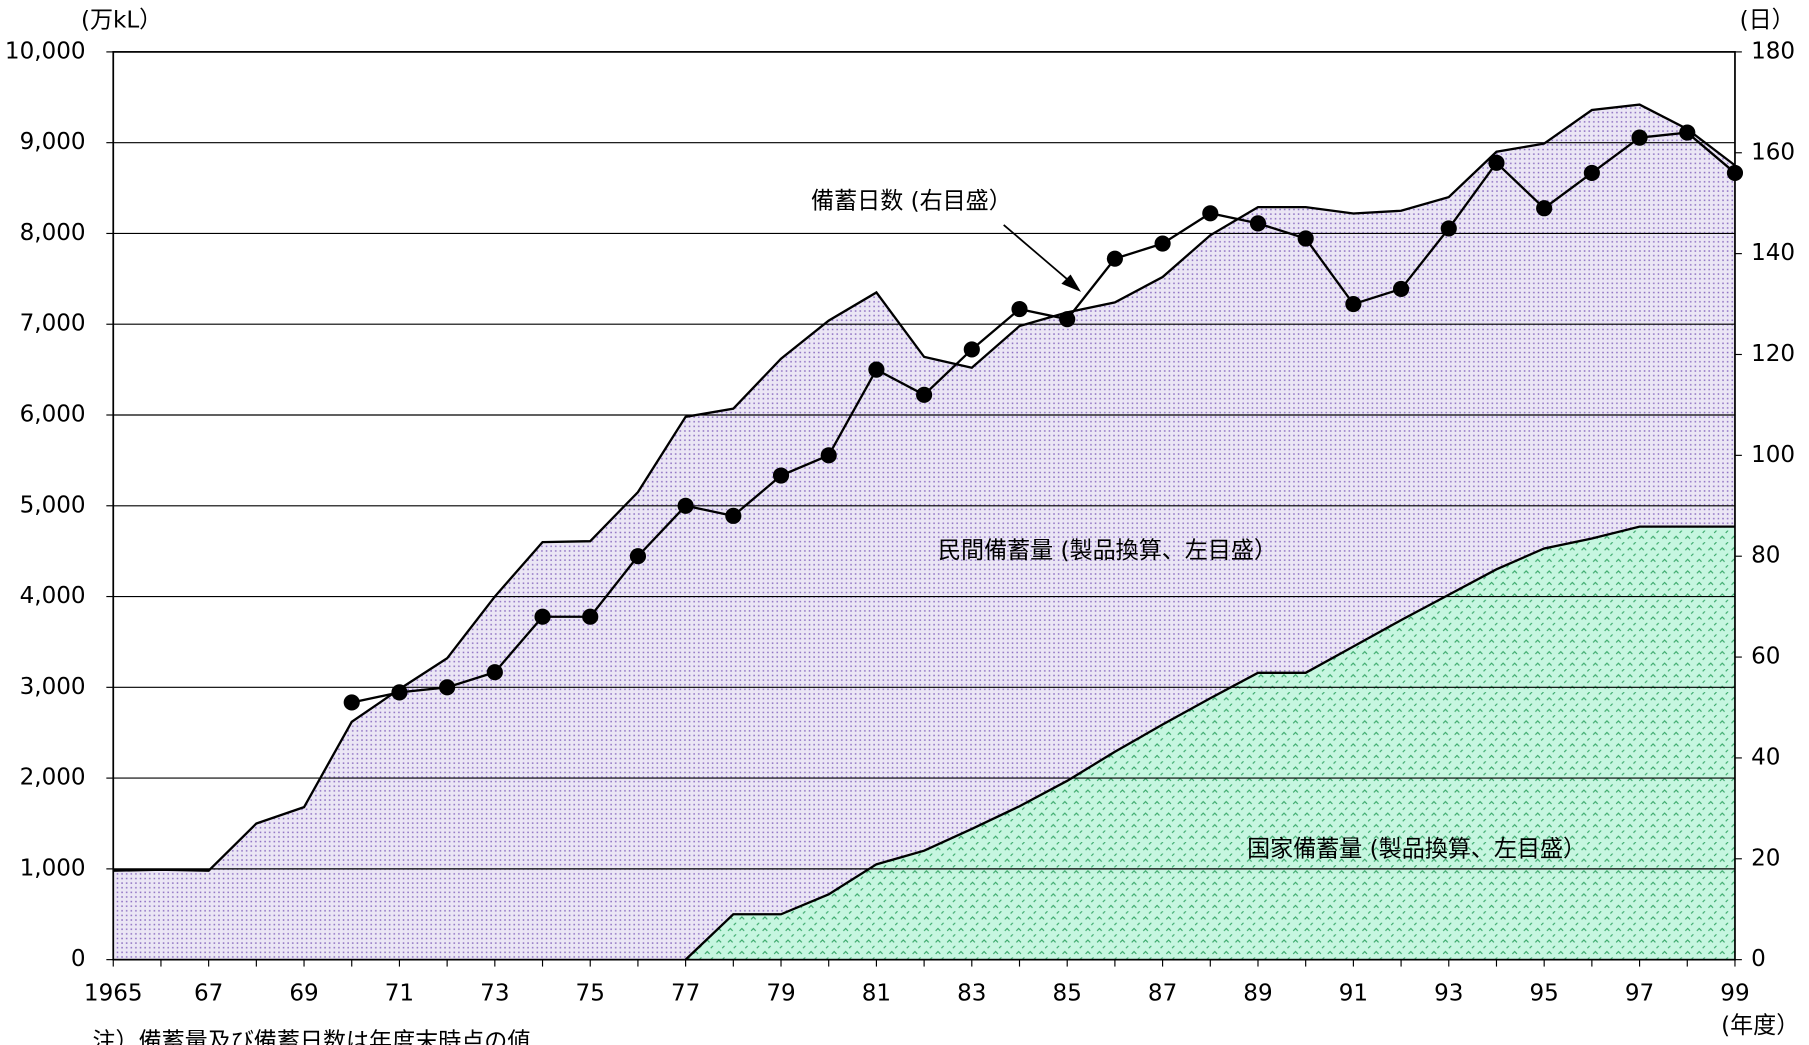 The width and height of the screenshot is (1809, 1045). What do you see at coordinates (1773, 354) in the screenshot?
I see `y2-tick-label: 120` at bounding box center [1773, 354].